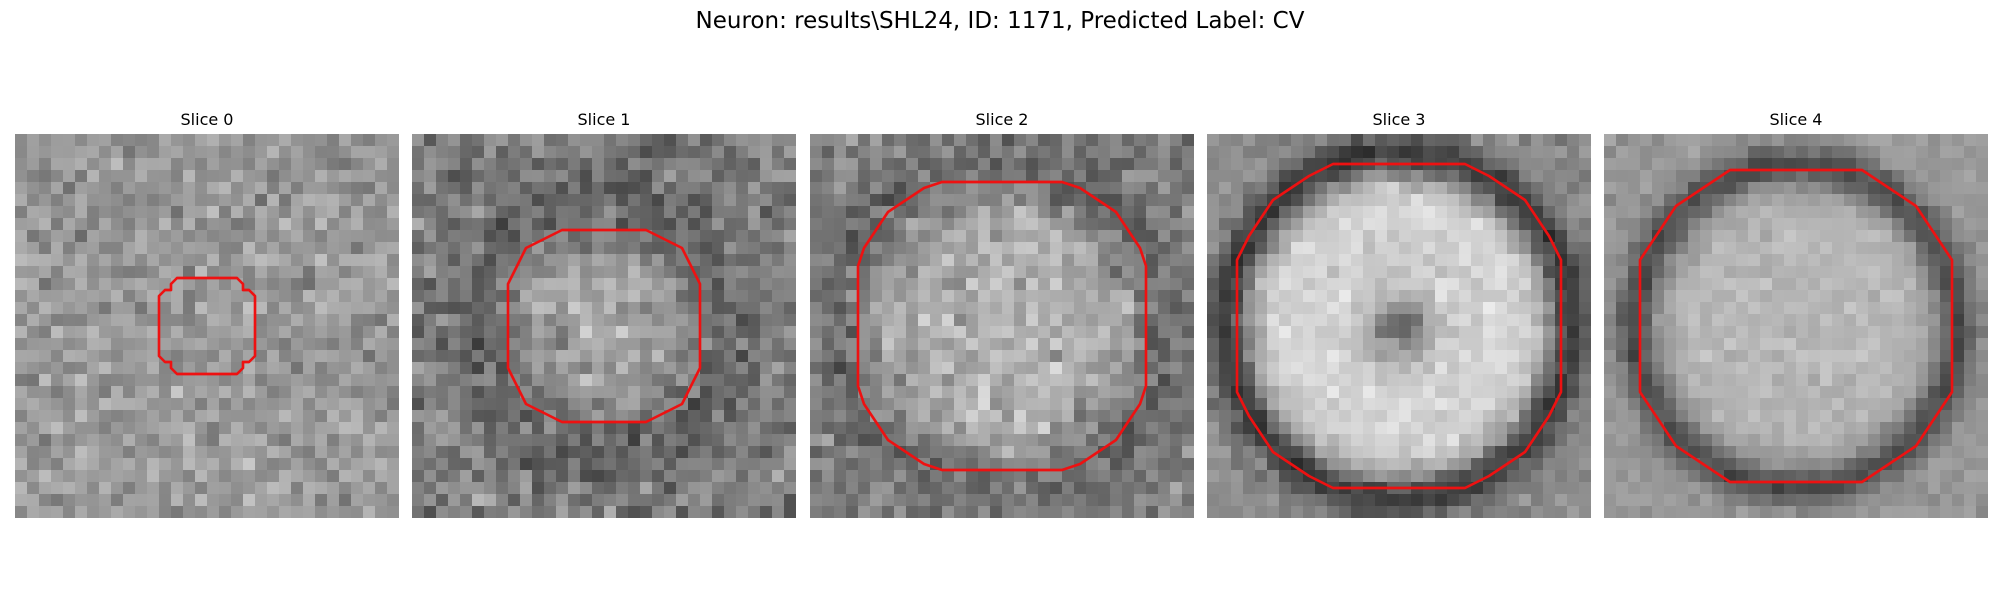 This screenshot has height=600, width=2000. What do you see at coordinates (1399, 122) in the screenshot?
I see `slice-title-3: Slice 3` at bounding box center [1399, 122].